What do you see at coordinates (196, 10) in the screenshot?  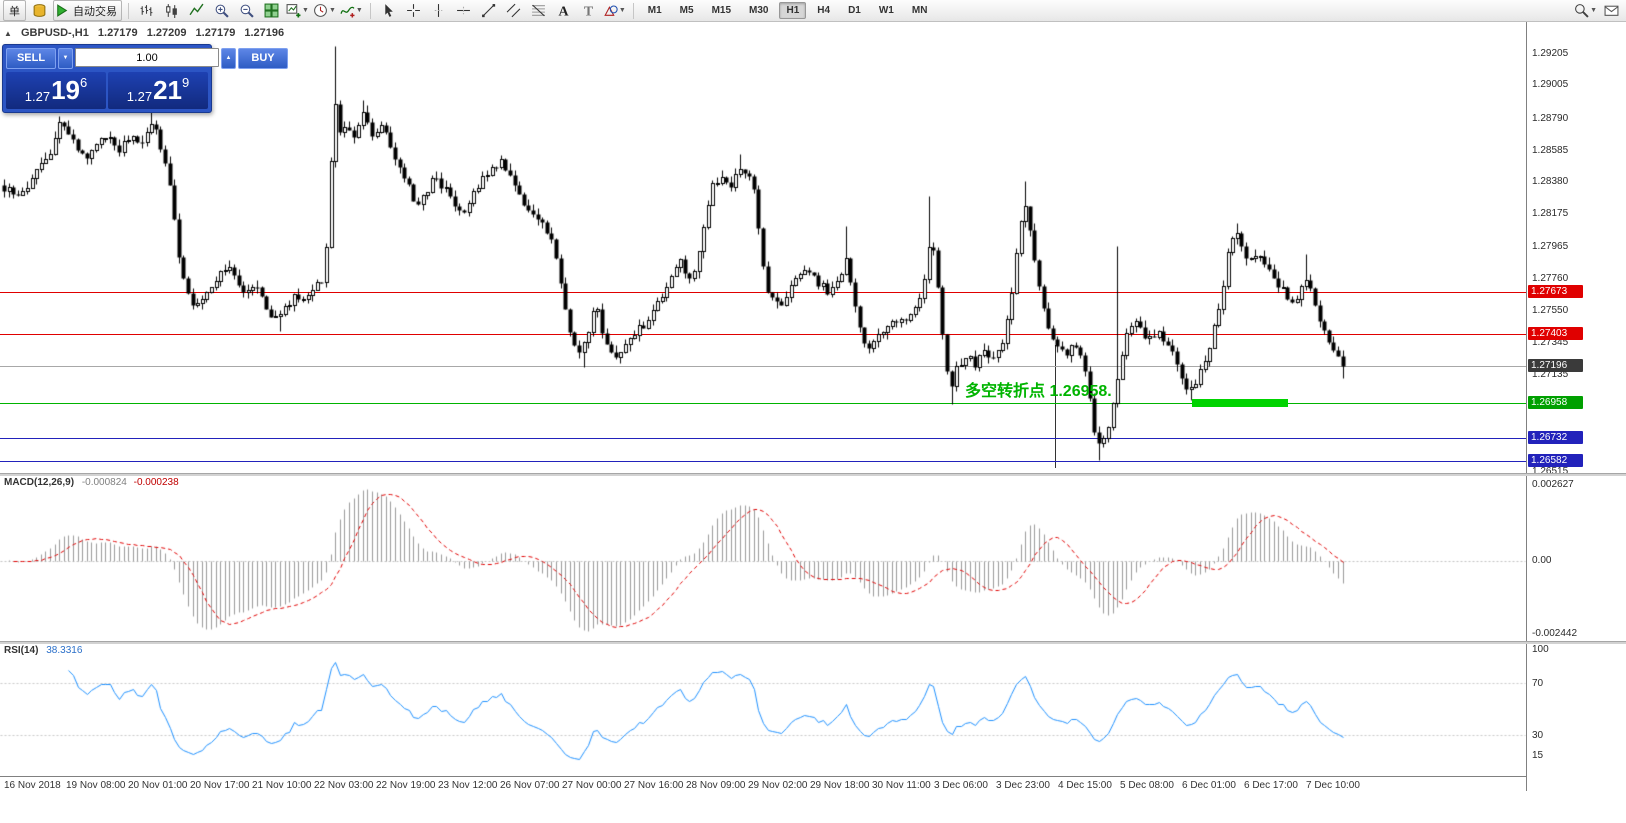 I see `line-chart-button` at bounding box center [196, 10].